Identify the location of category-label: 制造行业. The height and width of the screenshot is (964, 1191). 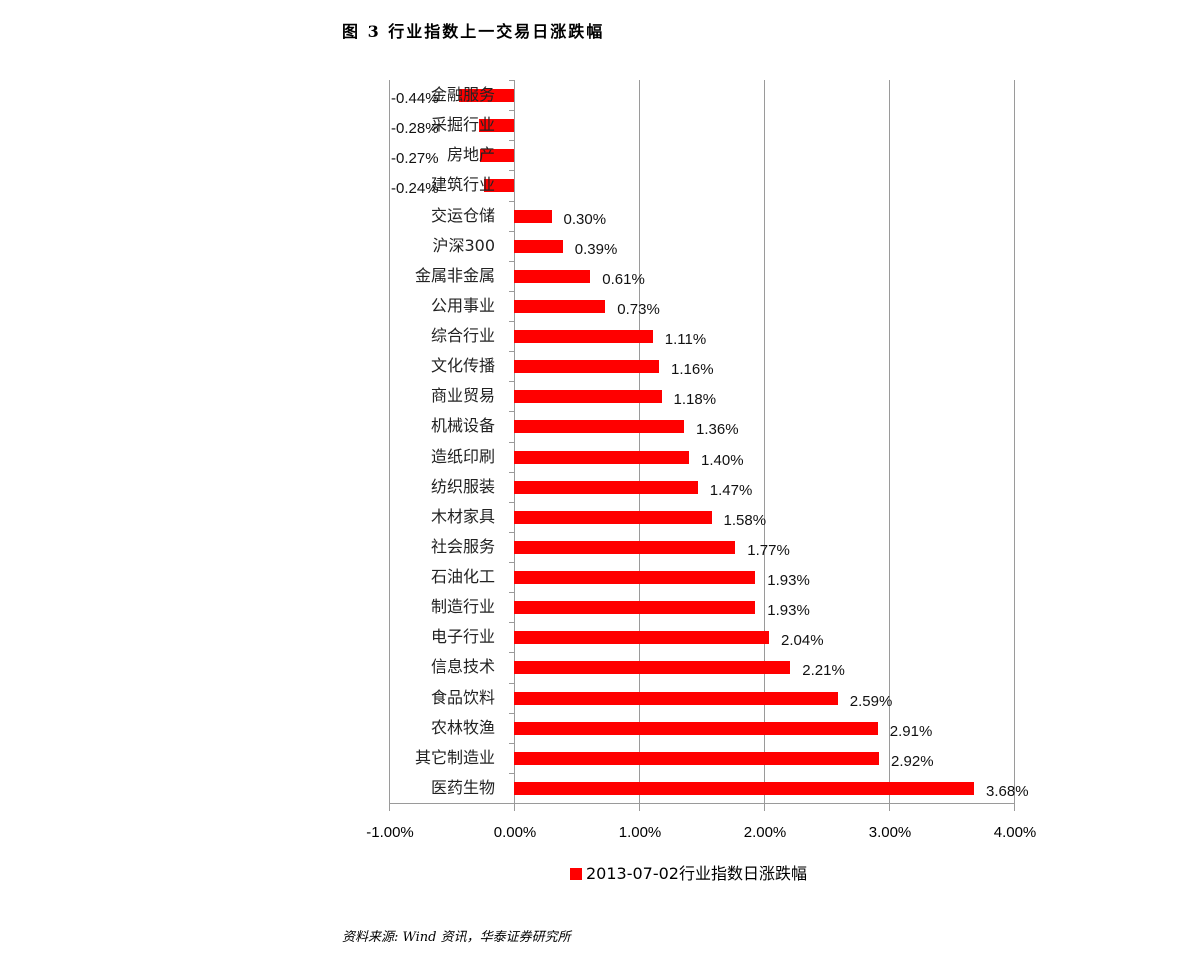
(462, 607).